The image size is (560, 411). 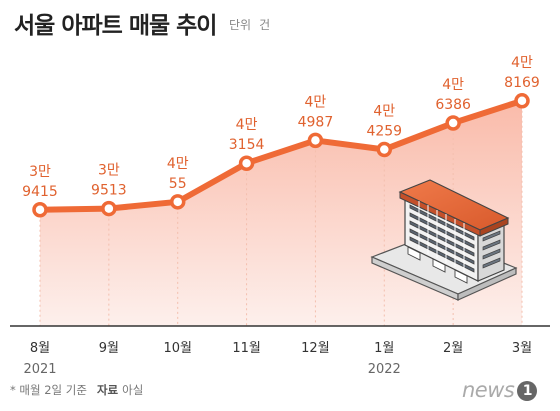 I want to click on unit-label-text: 단위, so click(x=240, y=25).